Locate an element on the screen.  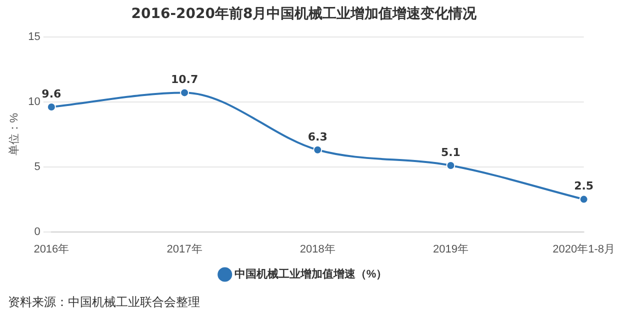
data-label: 10.7 is located at coordinates (184, 79).